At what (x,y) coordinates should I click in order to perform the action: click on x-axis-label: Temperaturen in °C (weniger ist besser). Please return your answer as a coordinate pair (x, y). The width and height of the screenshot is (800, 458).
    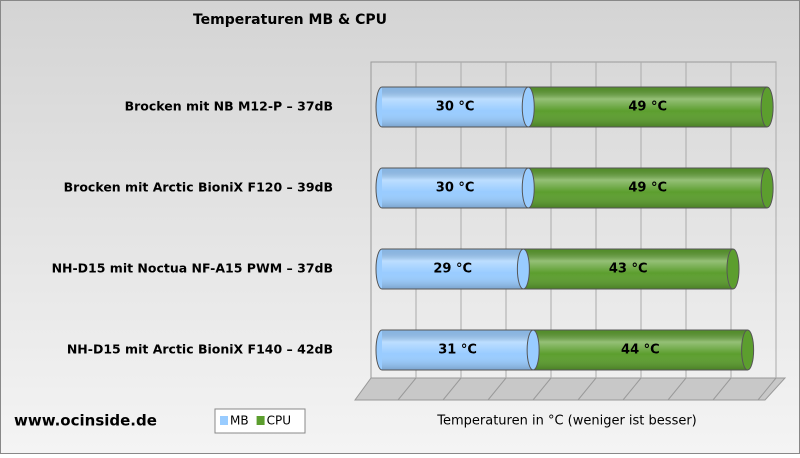
    Looking at the image, I should click on (566, 421).